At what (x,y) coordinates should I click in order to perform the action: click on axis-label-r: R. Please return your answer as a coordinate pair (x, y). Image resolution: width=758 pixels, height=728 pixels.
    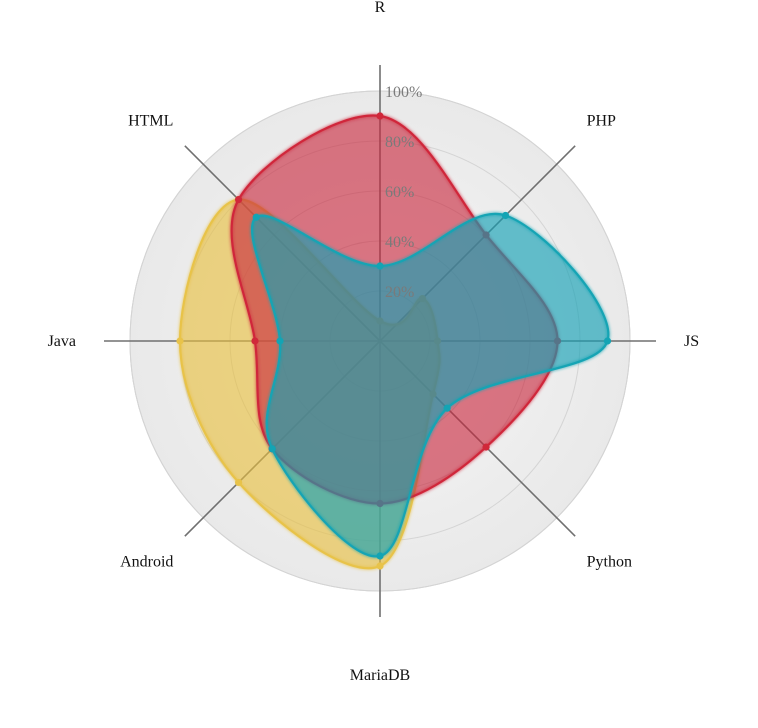
    Looking at the image, I should click on (380, 8).